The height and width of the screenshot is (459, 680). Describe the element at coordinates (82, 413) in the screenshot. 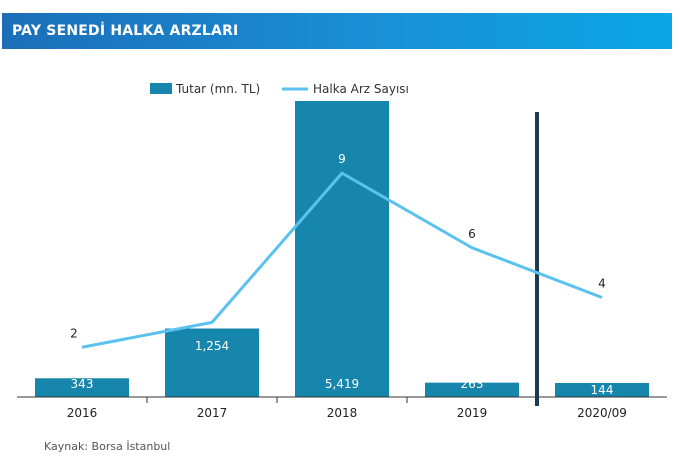

I see `x-tick-label: 2016` at that location.